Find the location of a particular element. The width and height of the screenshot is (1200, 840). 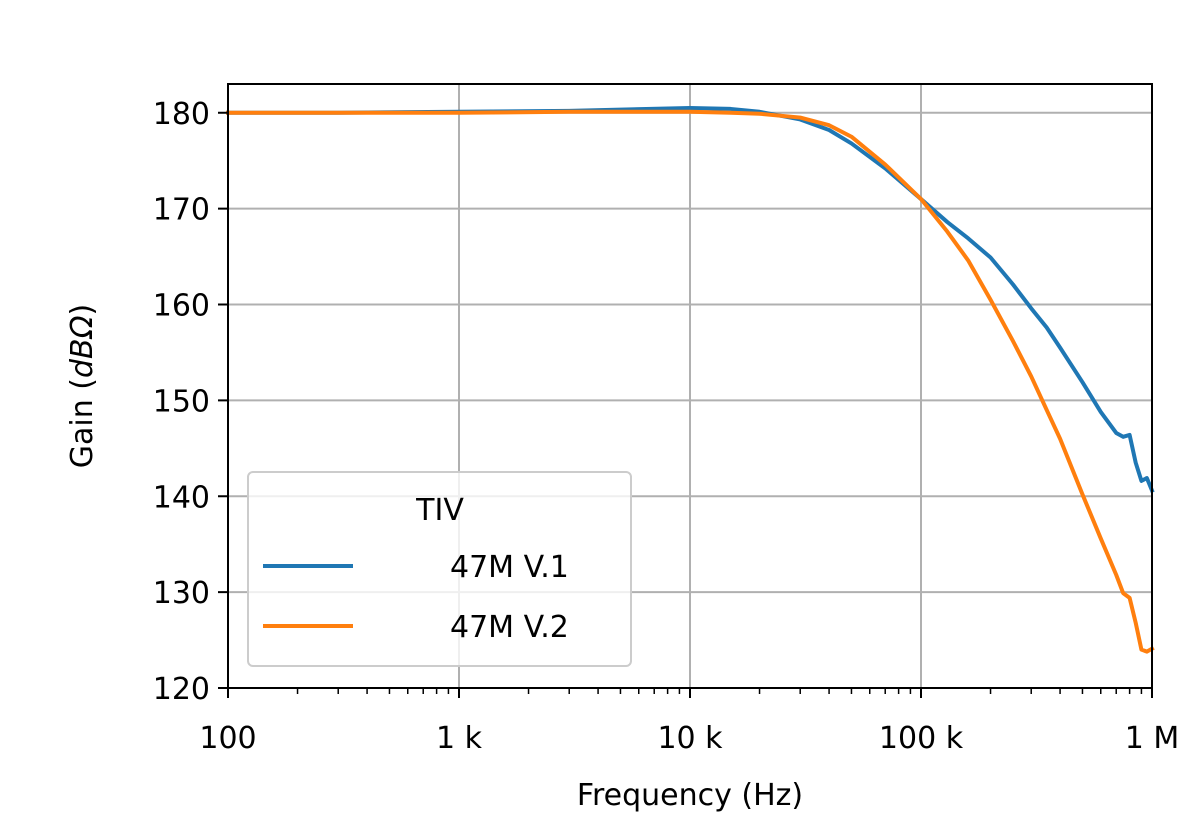

y-tick-label: 120 is located at coordinates (181, 689).